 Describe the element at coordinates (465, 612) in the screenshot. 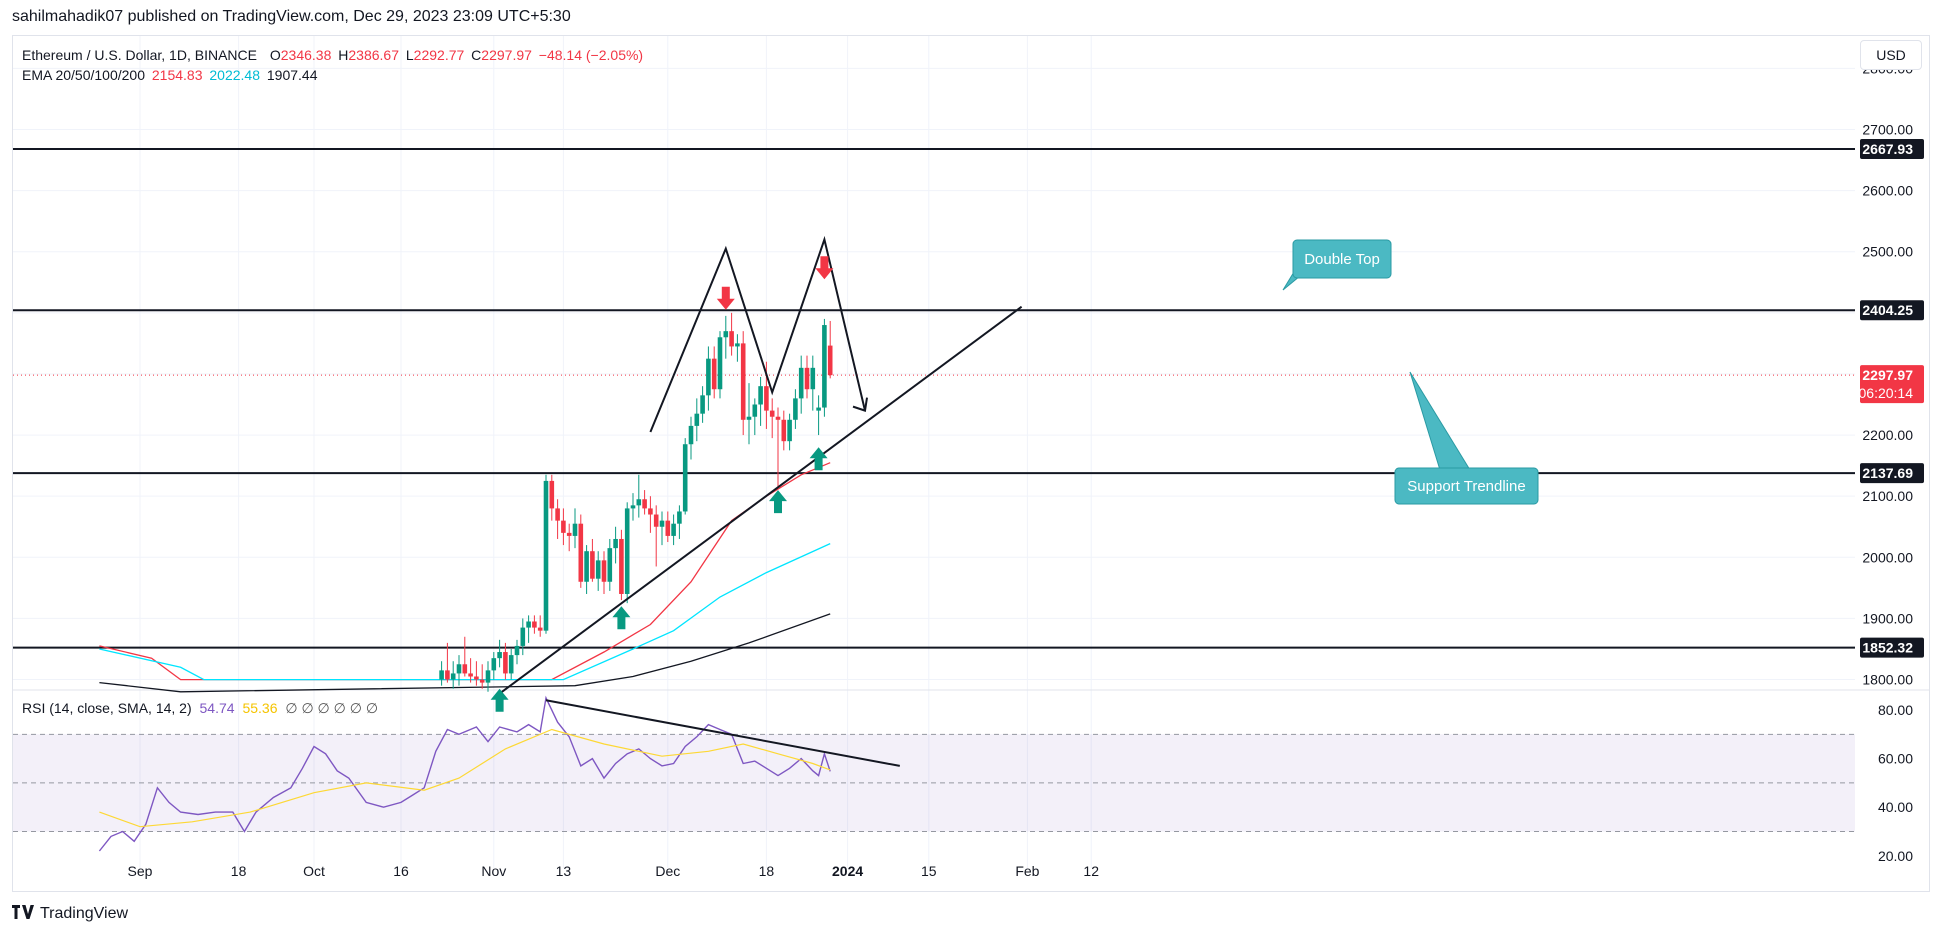

I see `ema-line-ema50` at that location.